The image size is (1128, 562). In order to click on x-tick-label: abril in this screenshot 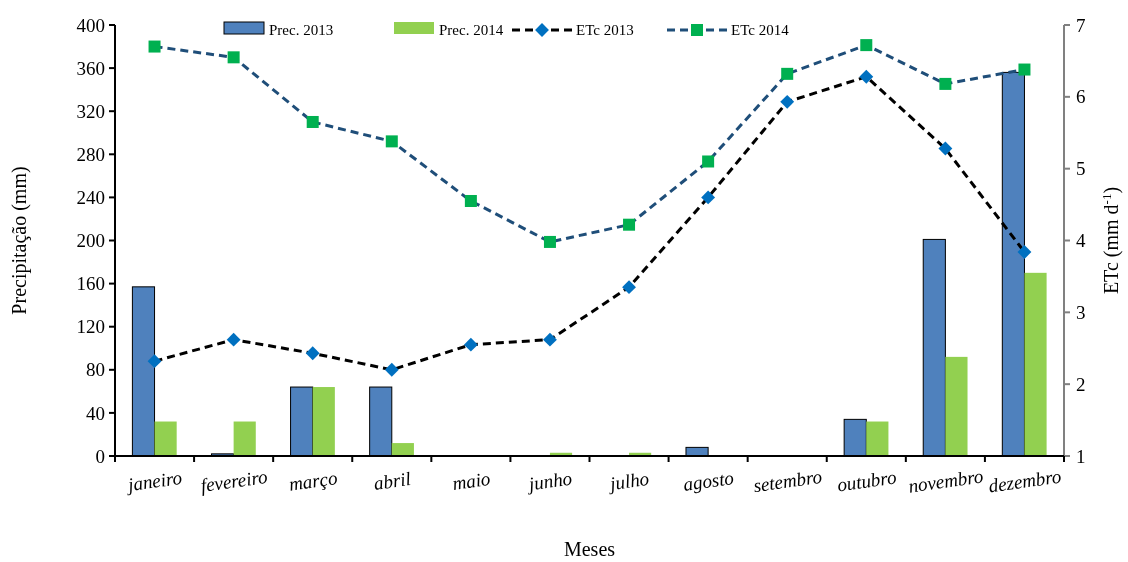, I will do `click(392, 481)`.